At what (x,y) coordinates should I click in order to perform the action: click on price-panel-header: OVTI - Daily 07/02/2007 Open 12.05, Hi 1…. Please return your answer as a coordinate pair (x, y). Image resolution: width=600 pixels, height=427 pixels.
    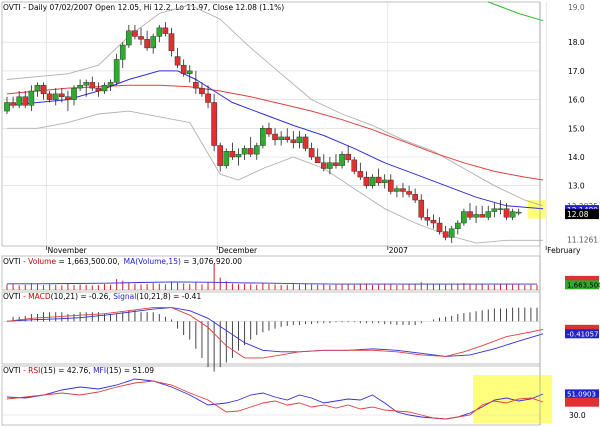
    Looking at the image, I should click on (143, 7).